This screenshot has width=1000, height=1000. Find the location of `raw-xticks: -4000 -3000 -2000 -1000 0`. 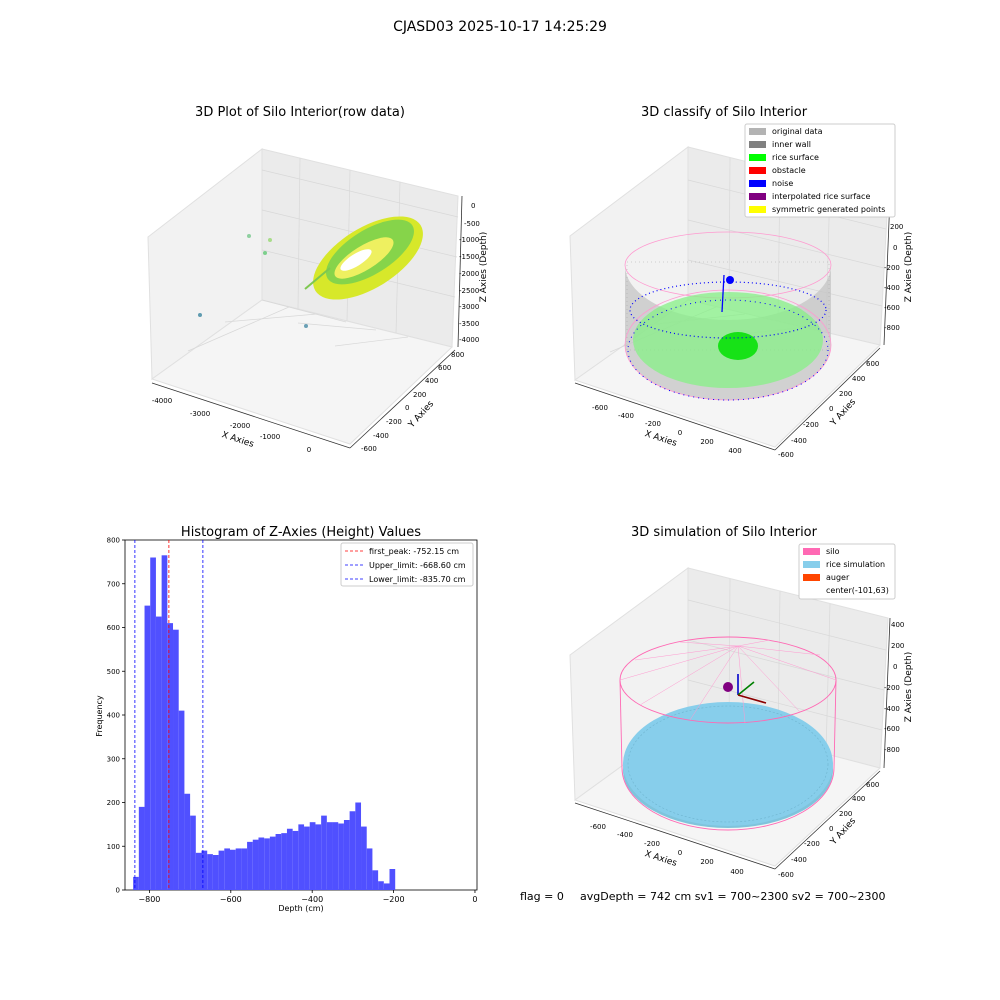

raw-xticks: -4000 -3000 -2000 -1000 0 is located at coordinates (231, 425).